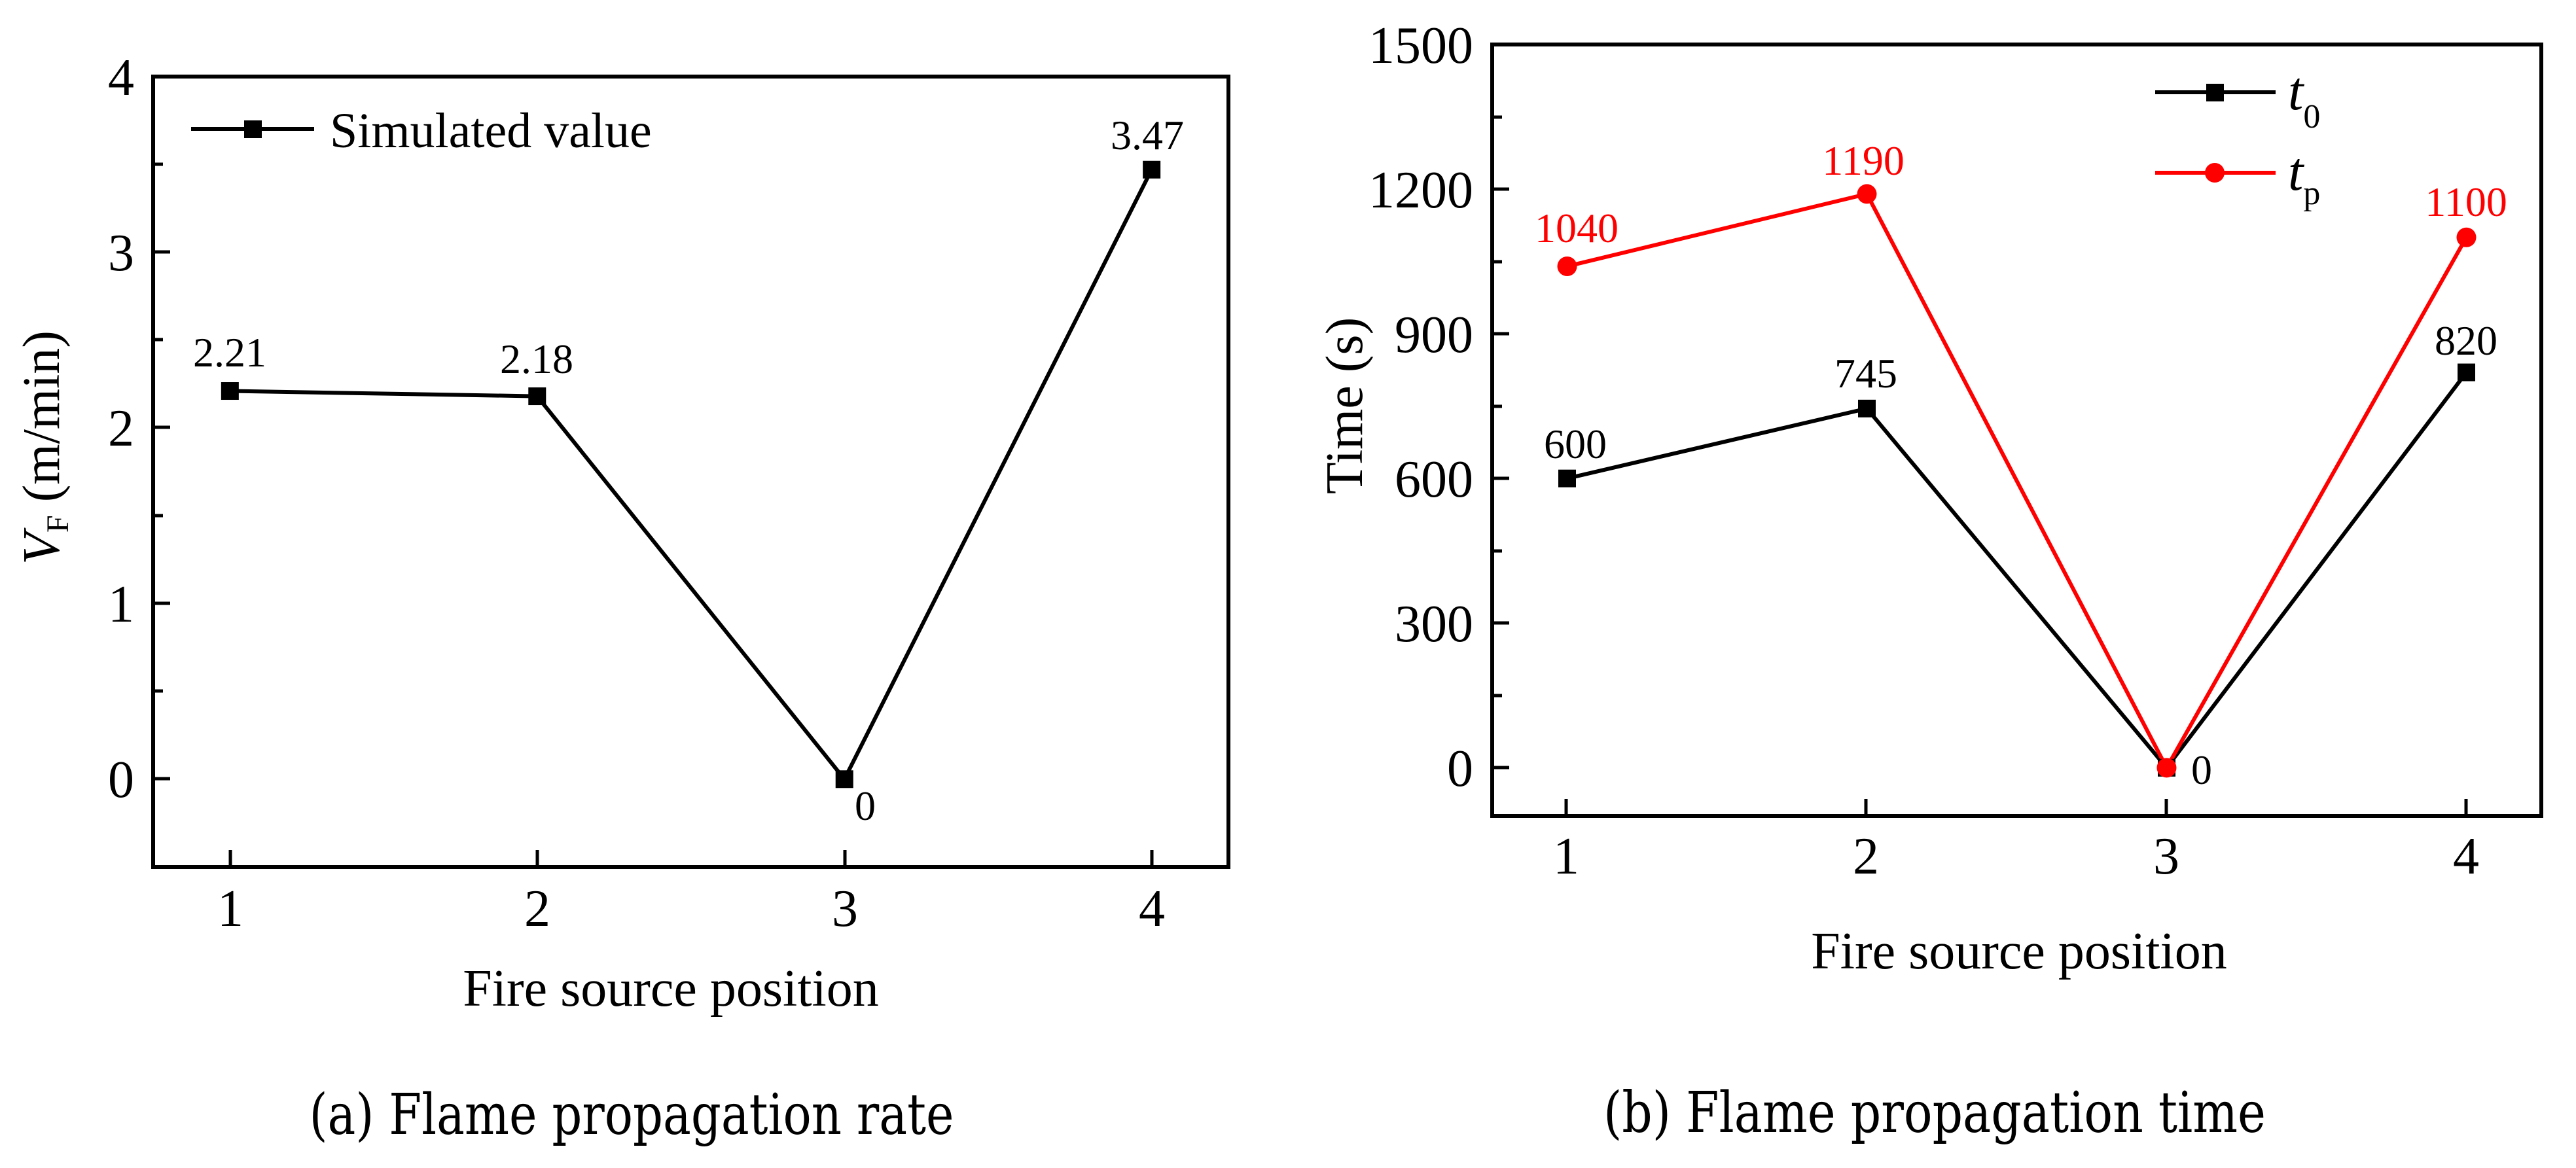  I want to click on y-tick-label: 900, so click(1434, 335).